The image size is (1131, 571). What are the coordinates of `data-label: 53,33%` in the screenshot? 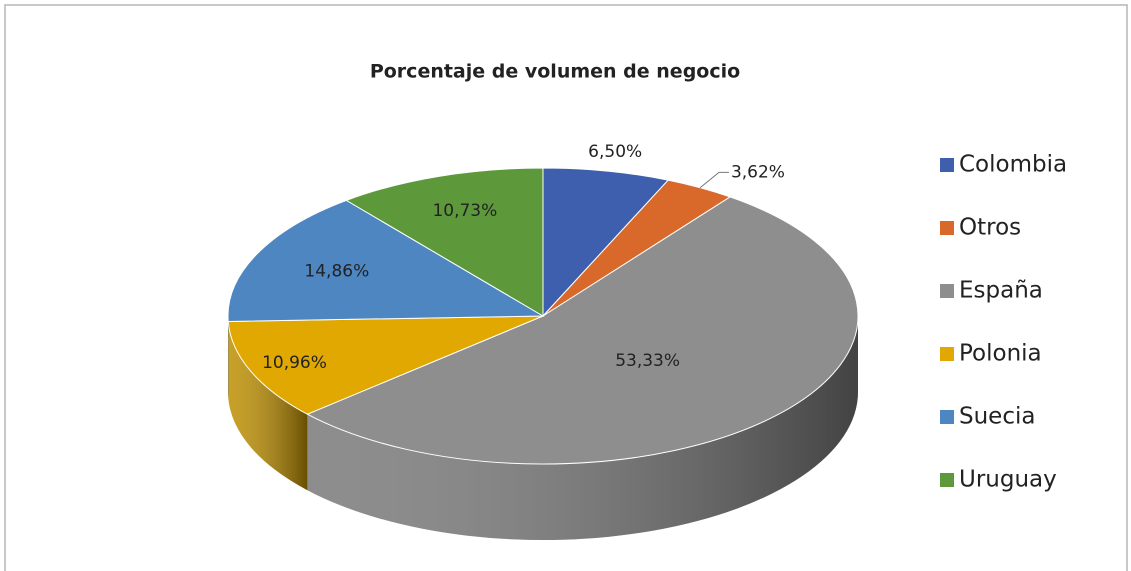 It's located at (647, 361).